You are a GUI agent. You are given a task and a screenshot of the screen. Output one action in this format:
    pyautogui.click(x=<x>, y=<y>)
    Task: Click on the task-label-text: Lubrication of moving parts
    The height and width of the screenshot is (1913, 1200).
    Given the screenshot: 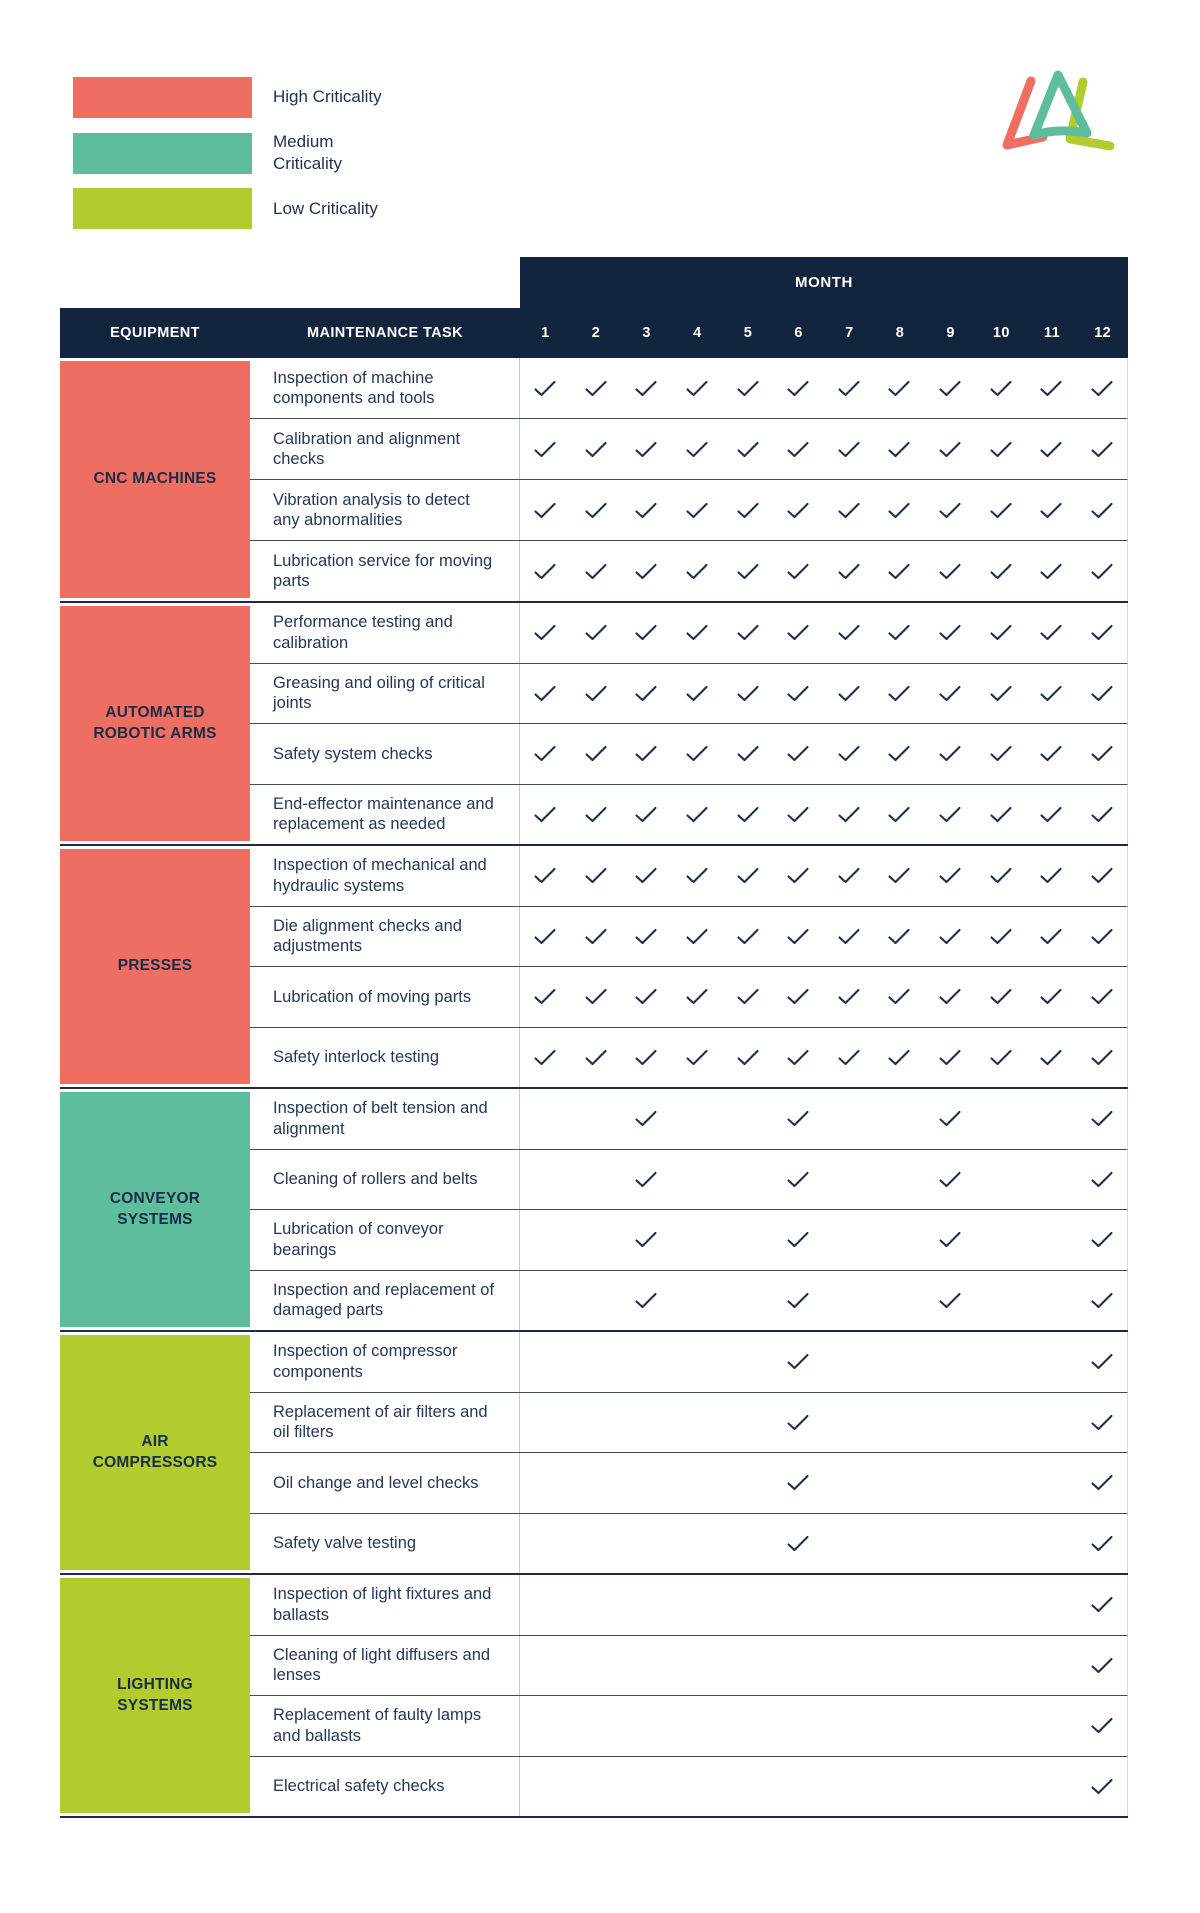 What is the action you would take?
    pyautogui.click(x=372, y=996)
    